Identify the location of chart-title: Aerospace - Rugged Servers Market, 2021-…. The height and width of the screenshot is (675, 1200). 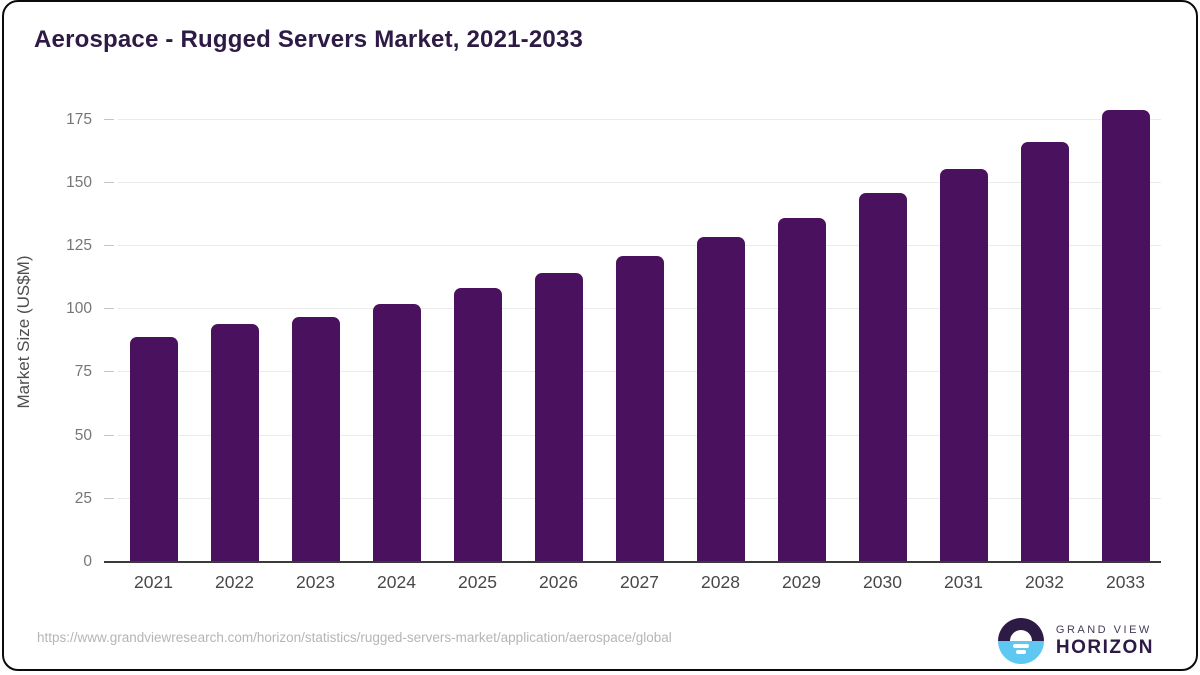
(309, 39).